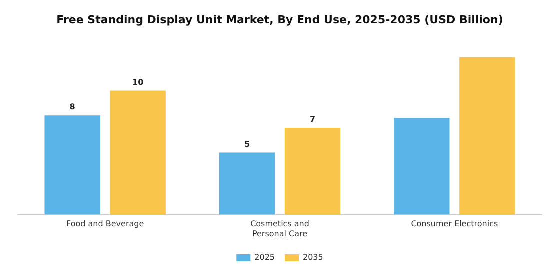 The height and width of the screenshot is (280, 560). What do you see at coordinates (454, 224) in the screenshot?
I see `x-tick-label: Consumer Electronics` at bounding box center [454, 224].